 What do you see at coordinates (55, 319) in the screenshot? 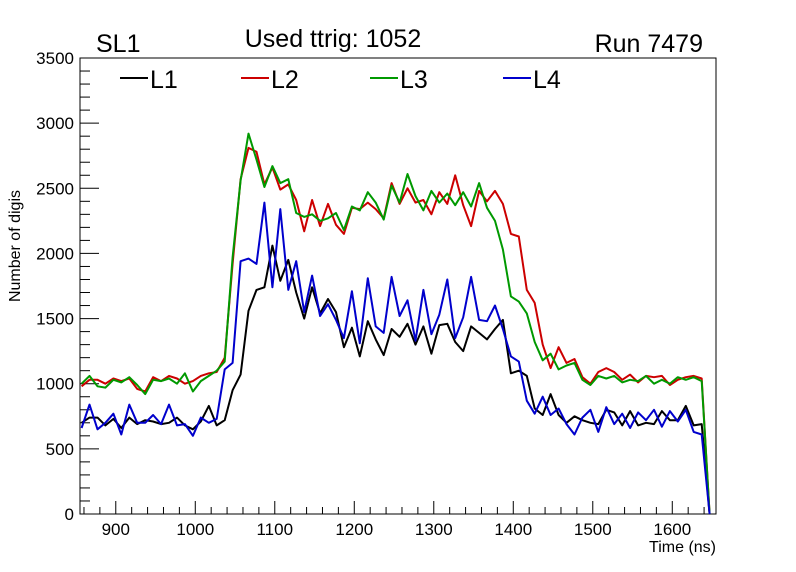
I see `y-tick-label: 1500` at bounding box center [55, 319].